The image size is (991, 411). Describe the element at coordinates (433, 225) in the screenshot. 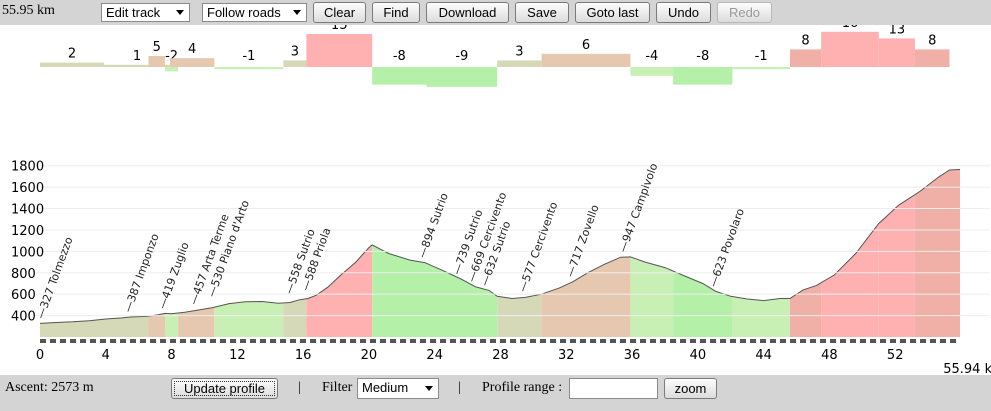

I see `waypoint-label: —894 Sutrio` at that location.